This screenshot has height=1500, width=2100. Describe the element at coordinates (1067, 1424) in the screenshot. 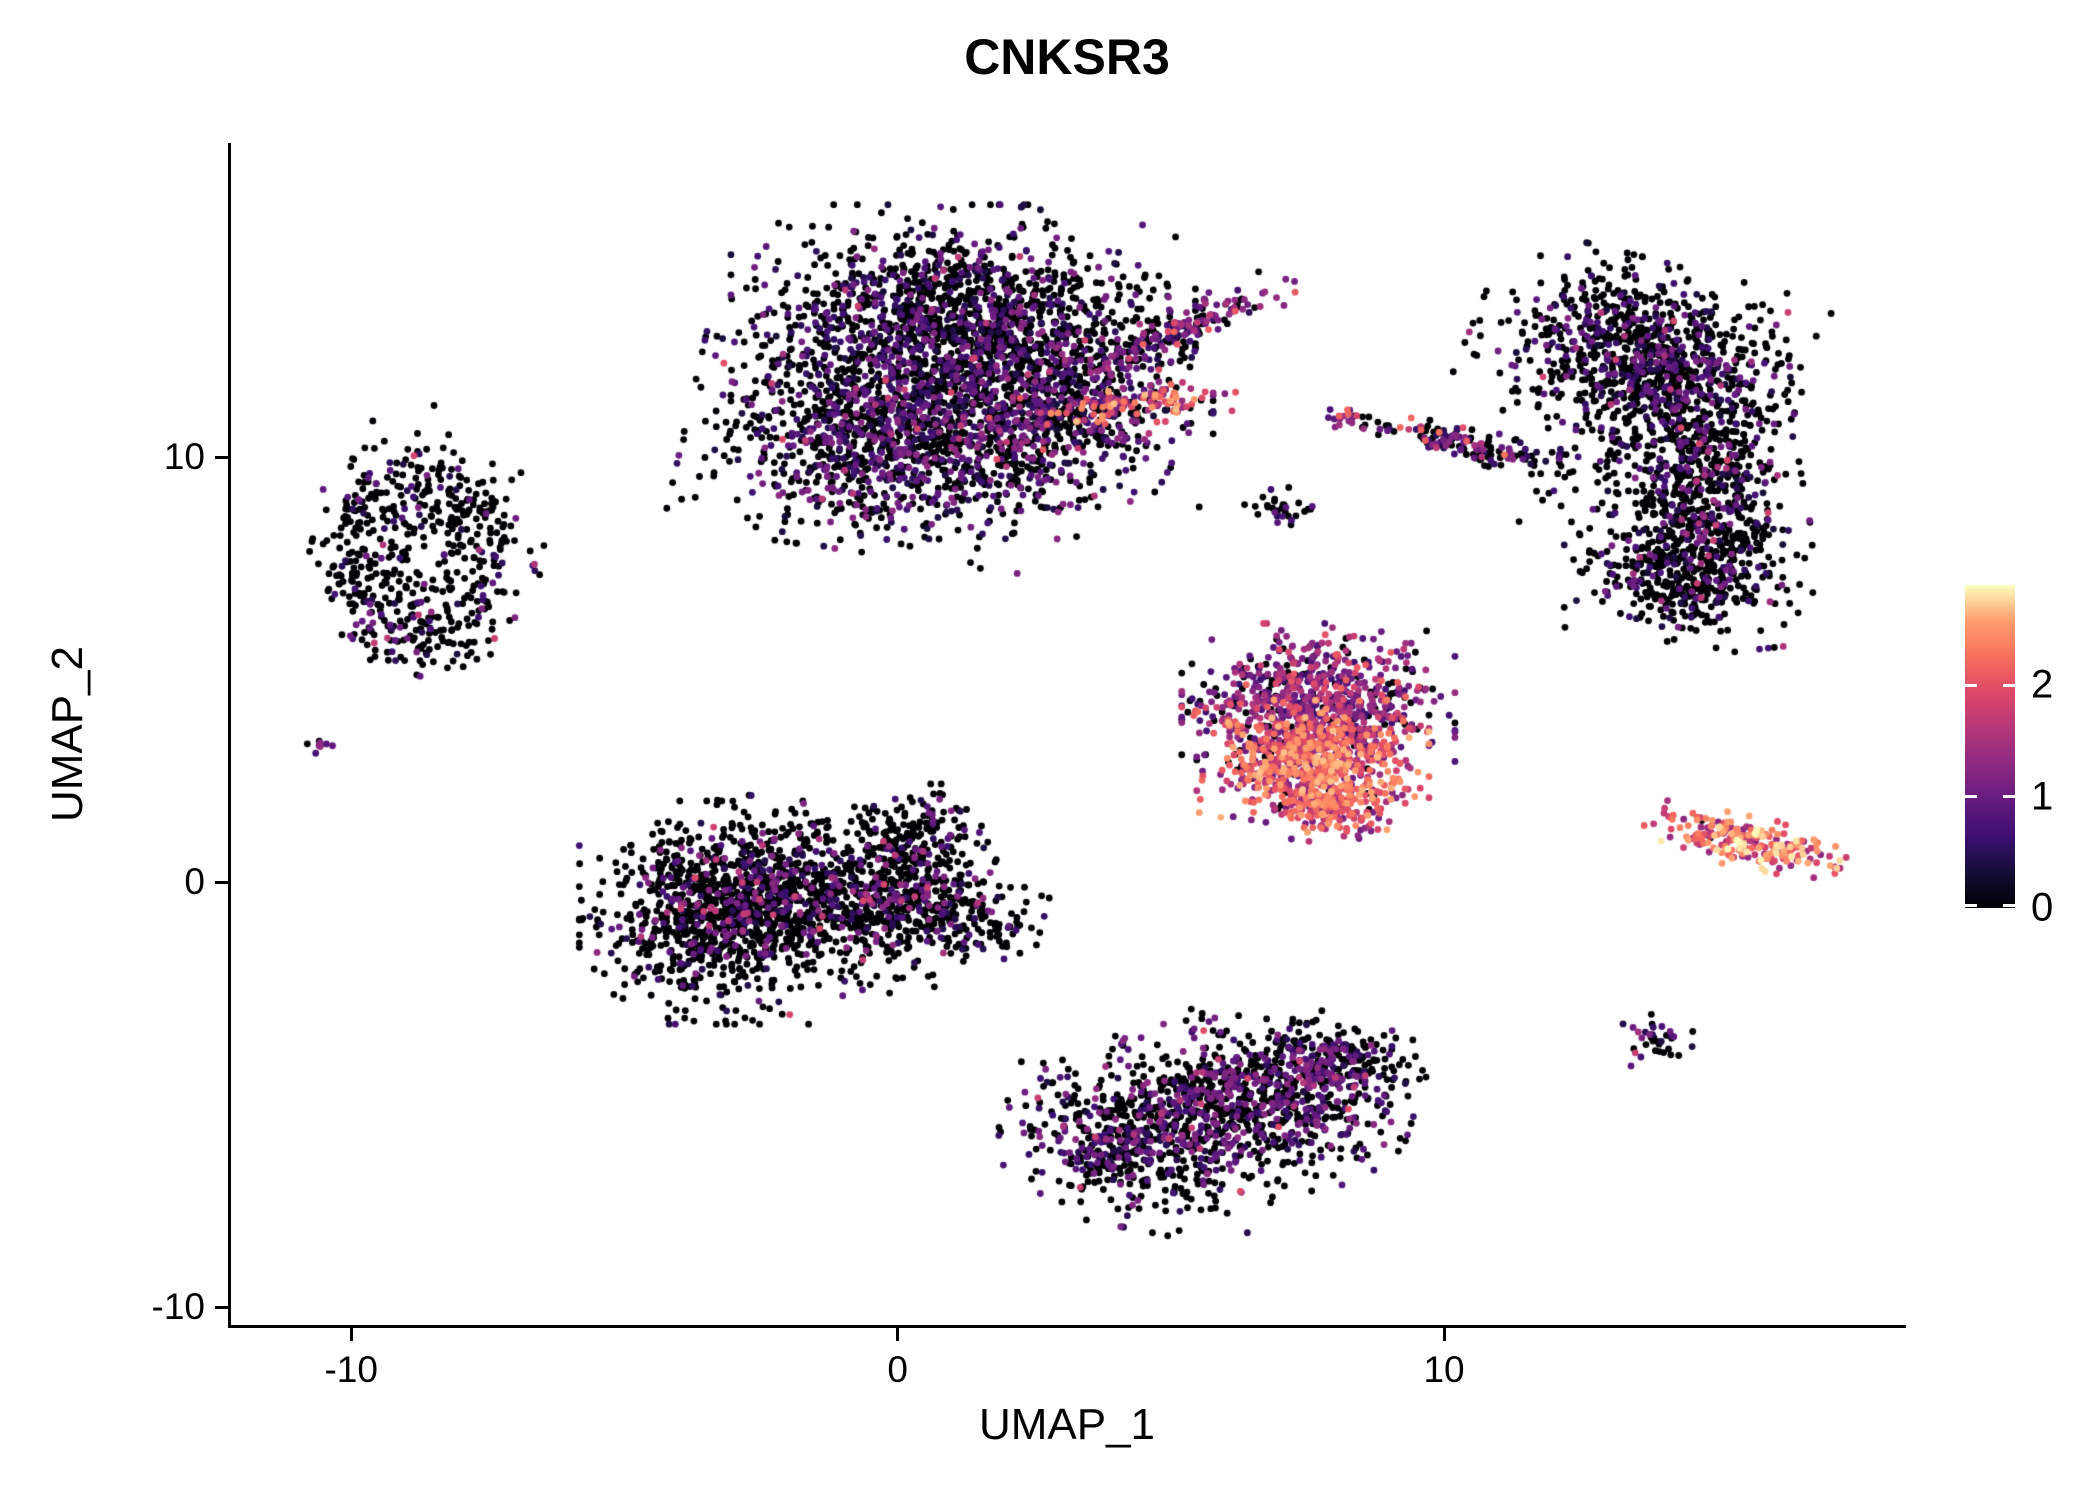

I see `x-axis-label: UMAP_1` at that location.